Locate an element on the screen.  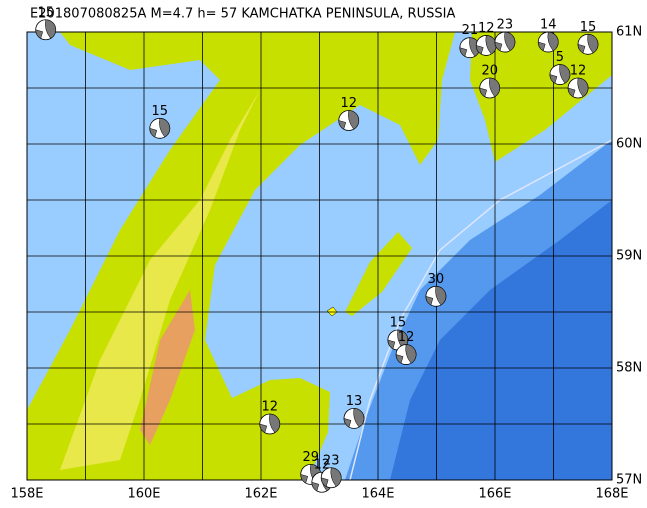
x-tick-label: 166E is located at coordinates (494, 494).